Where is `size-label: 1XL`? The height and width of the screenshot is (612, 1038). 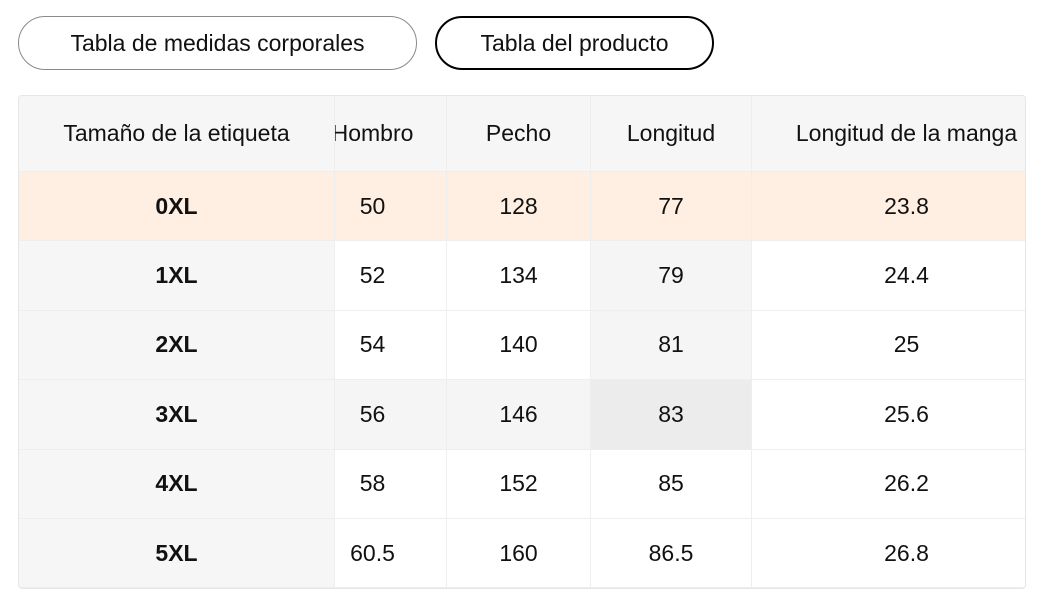
size-label: 1XL is located at coordinates (177, 276).